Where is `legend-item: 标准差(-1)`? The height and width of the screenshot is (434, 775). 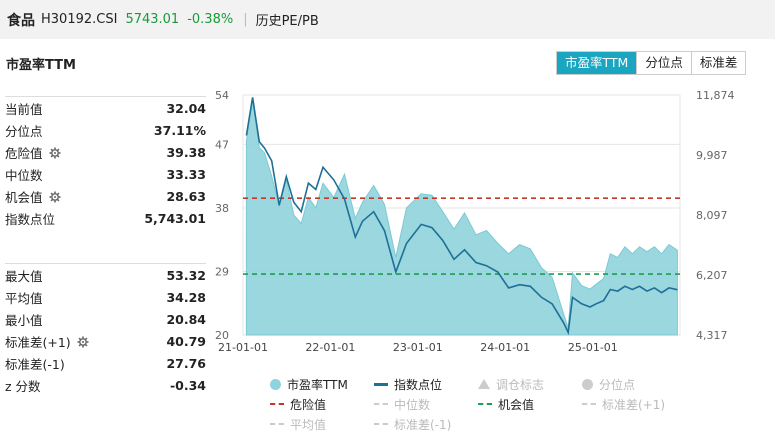
legend-item: 标准差(-1) is located at coordinates (426, 424).